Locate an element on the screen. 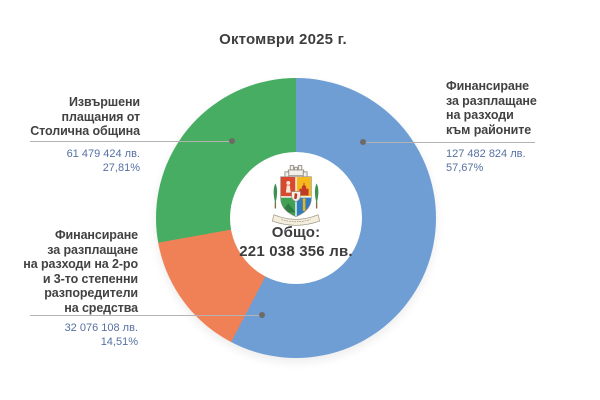 The height and width of the screenshot is (400, 600). callout-dot-secondary-spenders is located at coordinates (262, 315).